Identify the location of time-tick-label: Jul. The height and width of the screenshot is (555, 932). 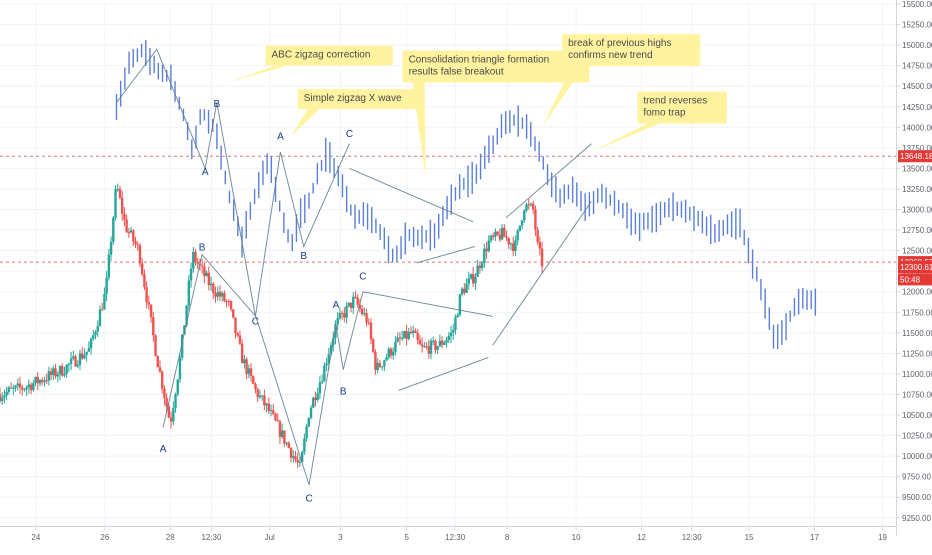
(270, 537).